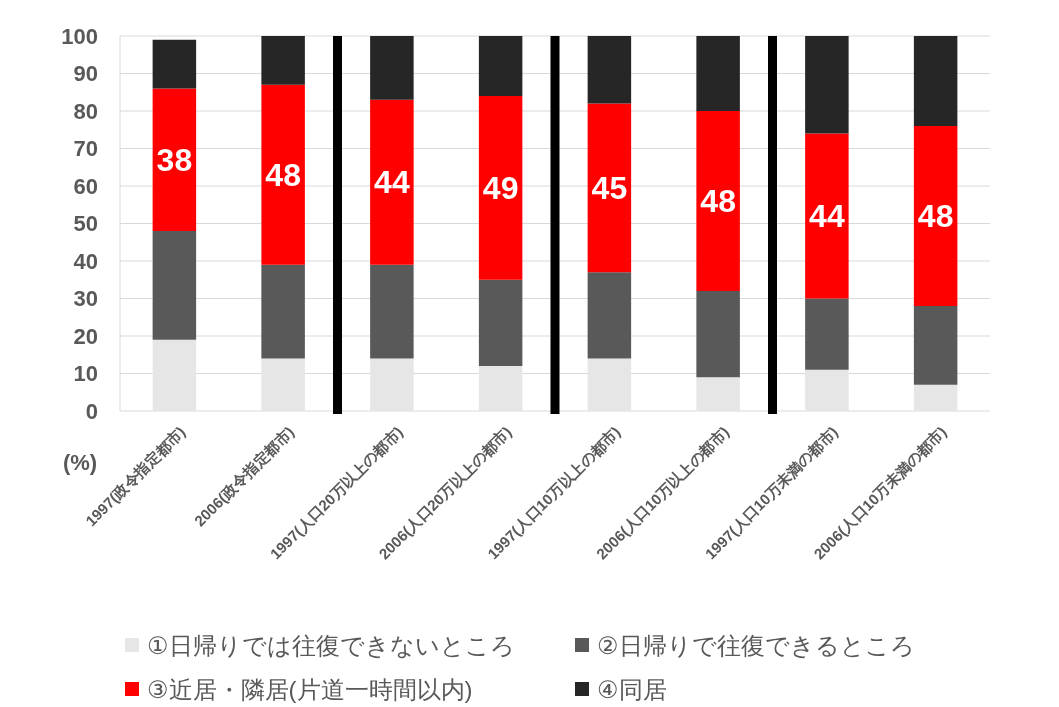 This screenshot has width=1059, height=707. Describe the element at coordinates (80, 462) in the screenshot. I see `y-axis-title: (%)` at that location.